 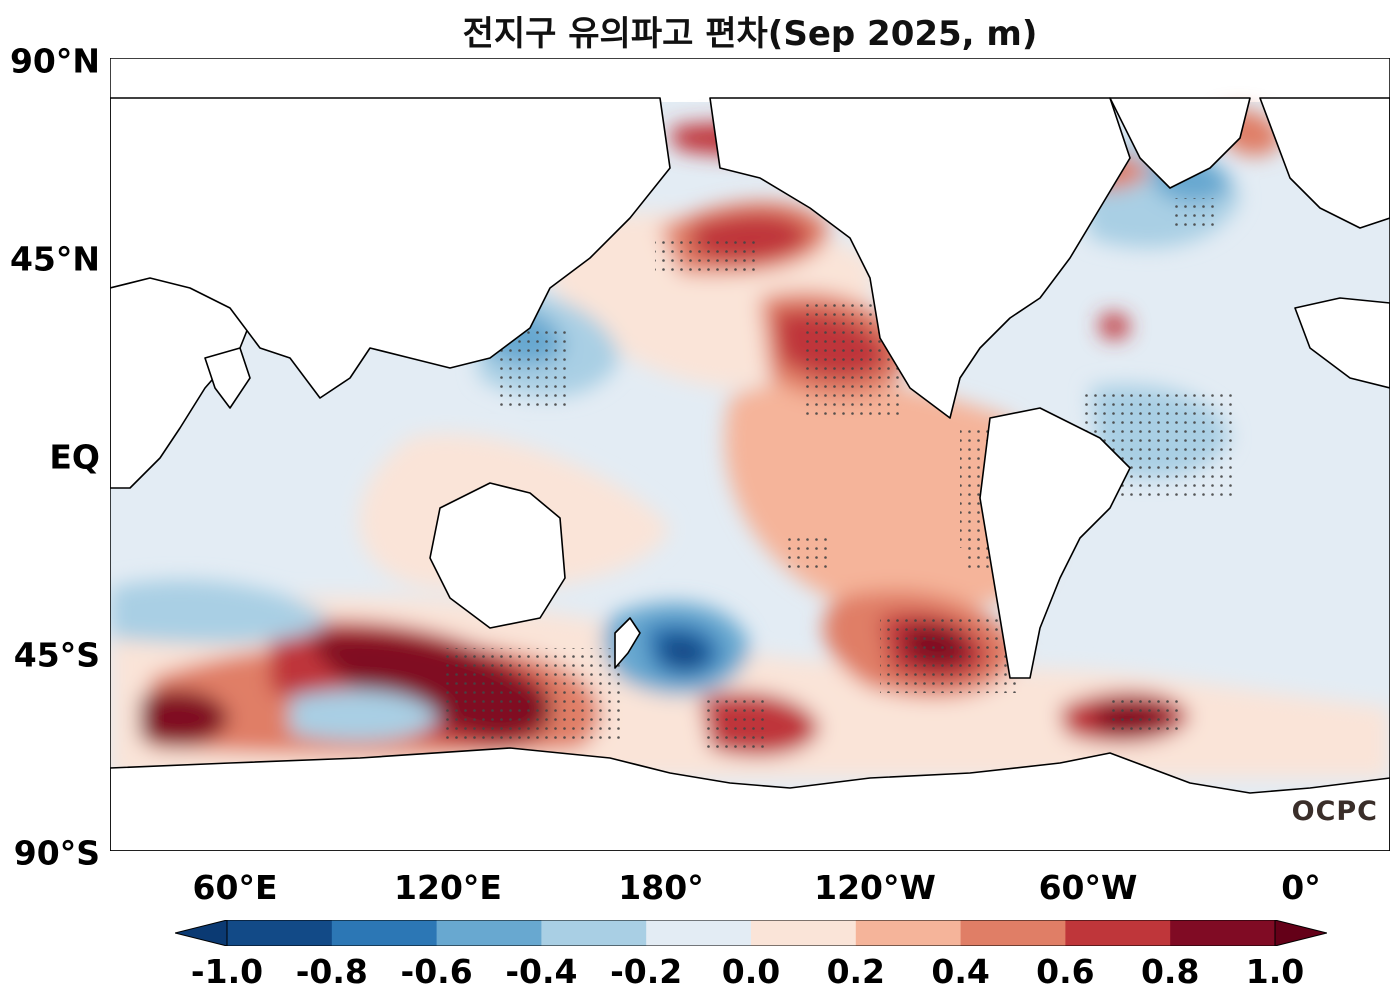 I want to click on ocpc-logo: OCPC, so click(x=1334, y=811).